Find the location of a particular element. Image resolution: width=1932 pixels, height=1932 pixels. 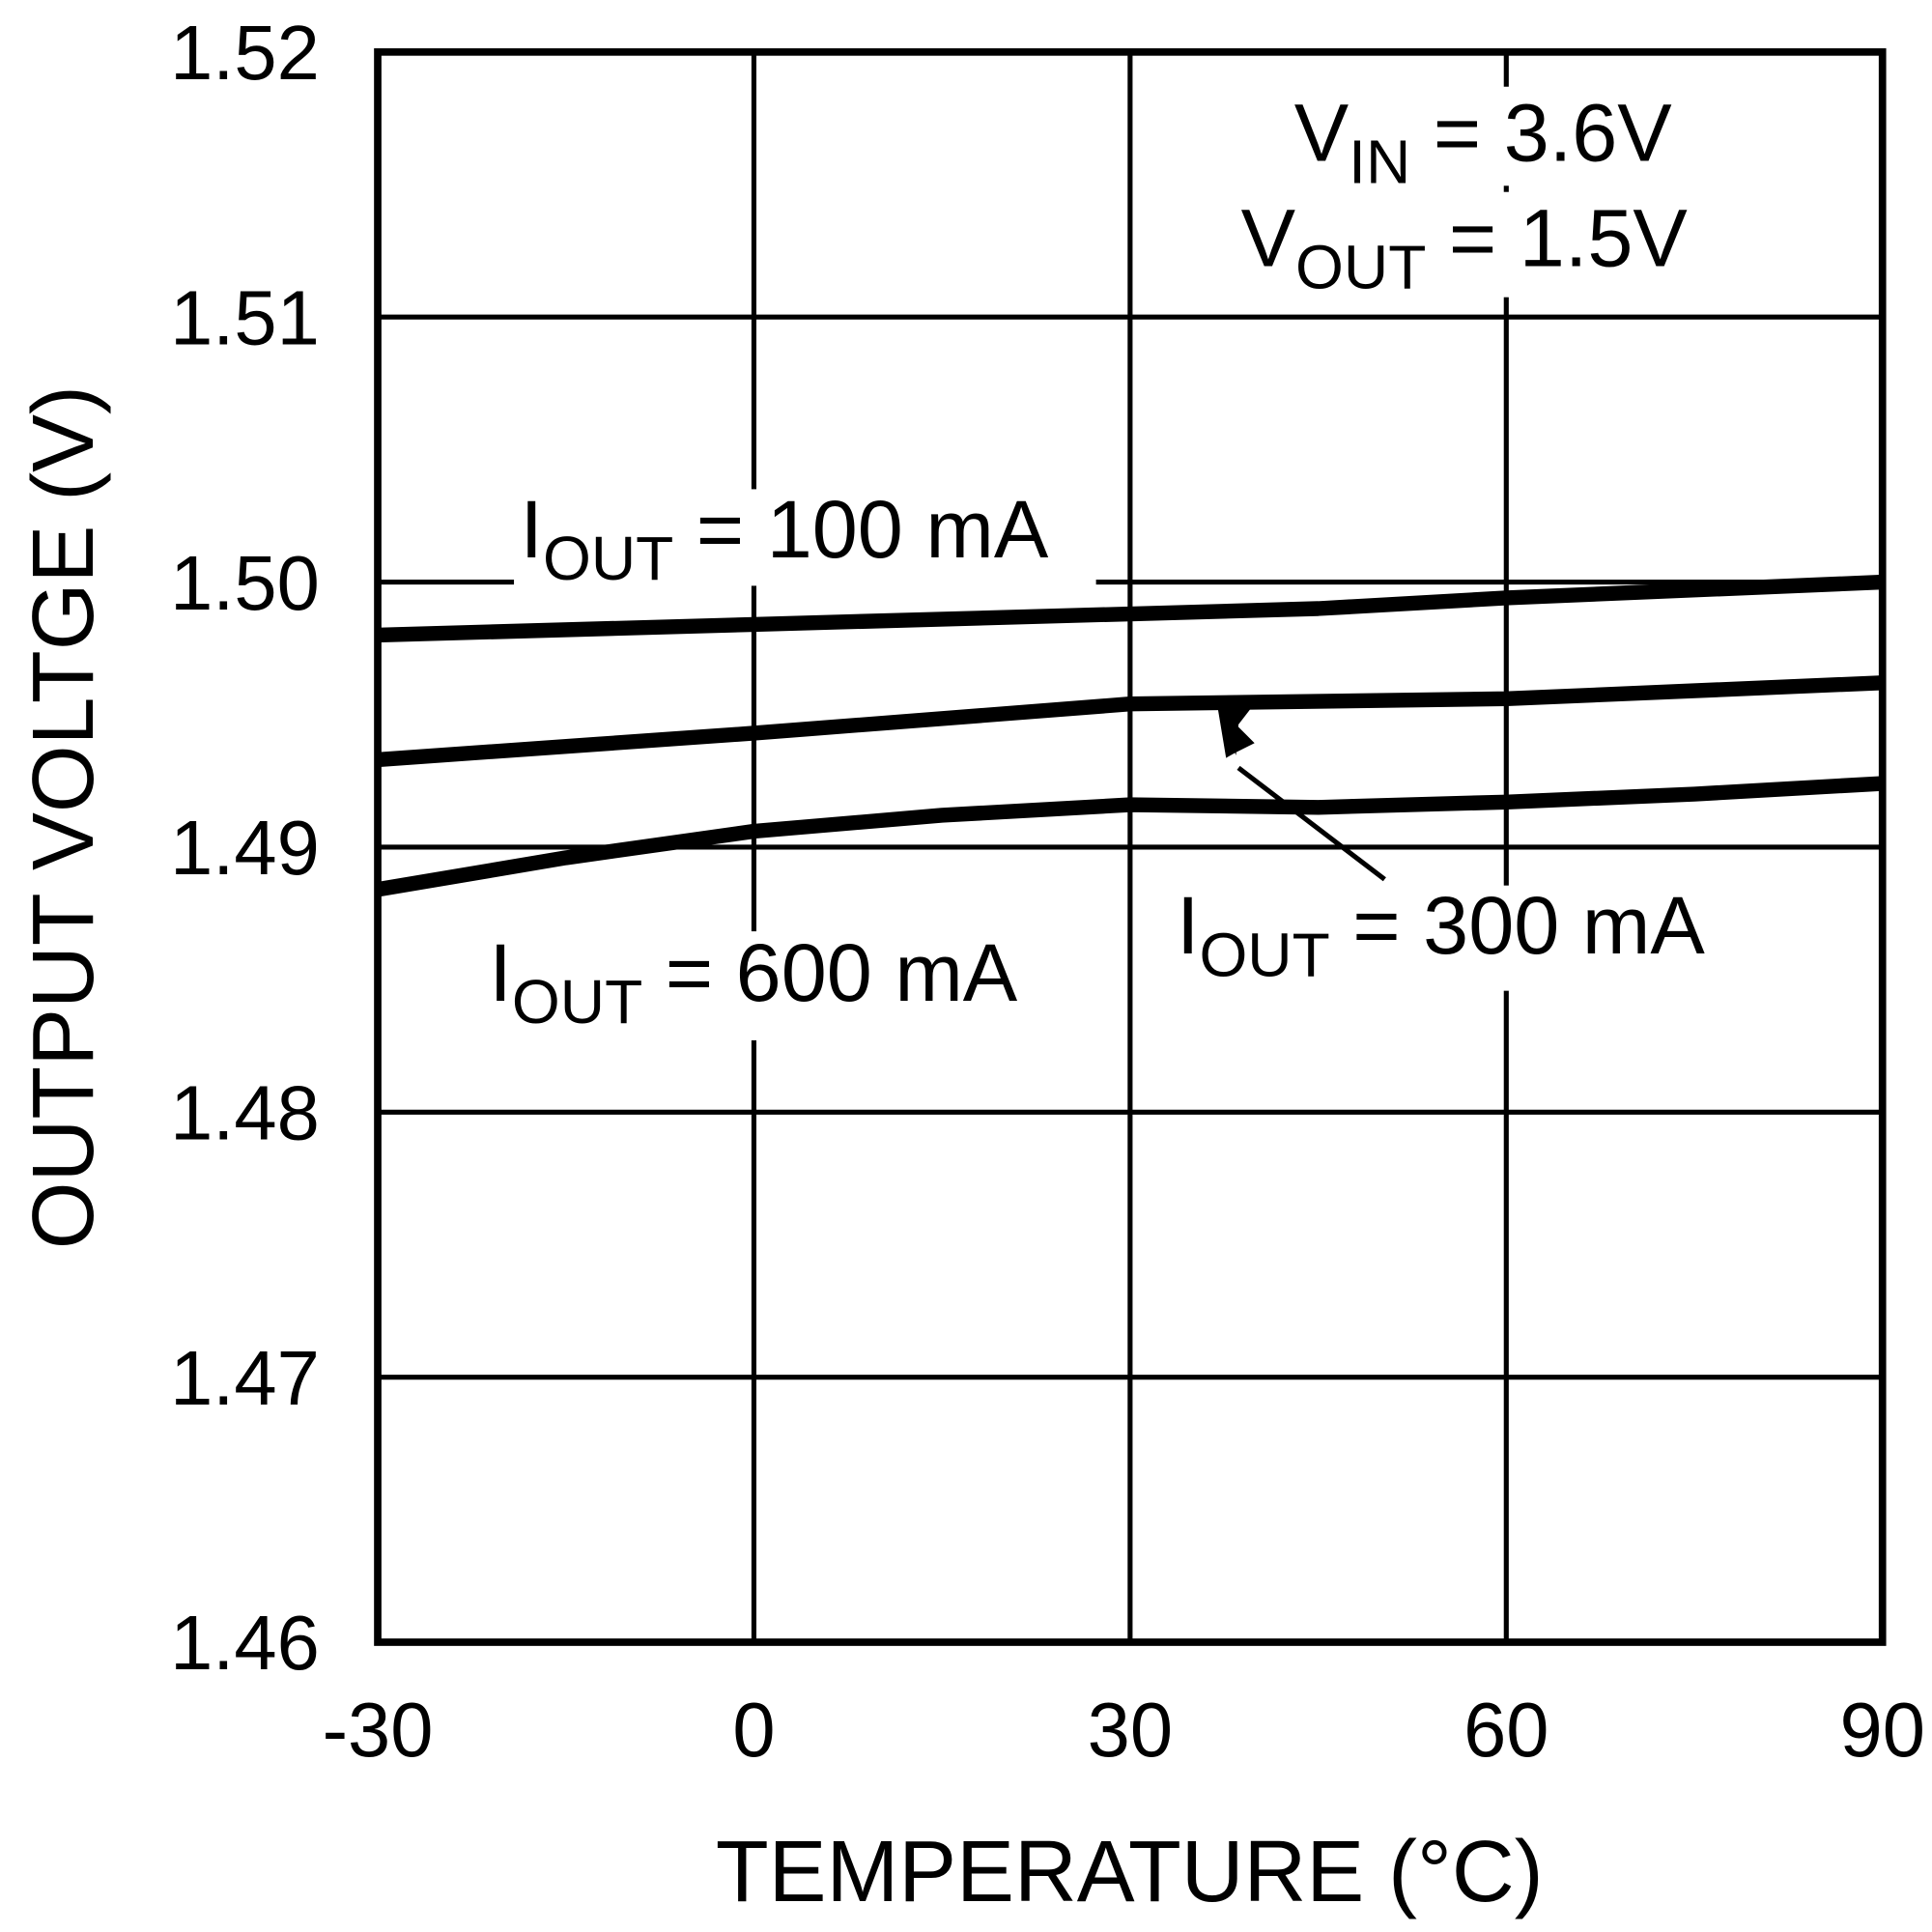

condition-vout: VOUT = 1.5V is located at coordinates (1477, 247).